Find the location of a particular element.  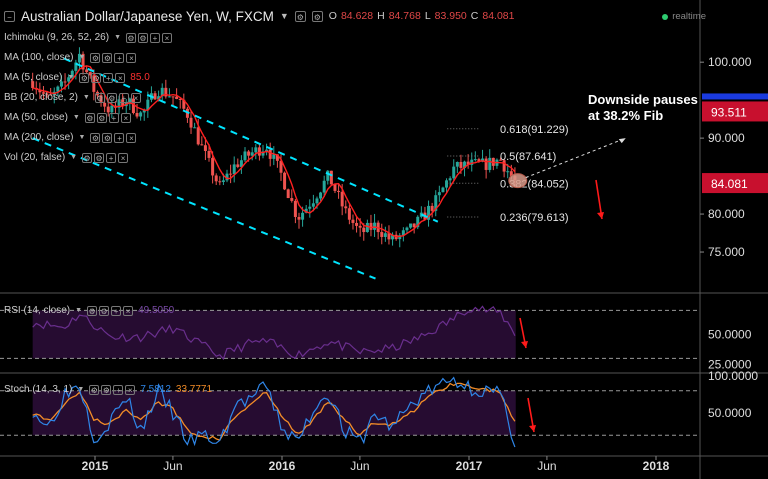

rsi-panel-legend: RSI (14, close) ▼ ⚙ ⚙ + × 49.5050 is located at coordinates (89, 310).